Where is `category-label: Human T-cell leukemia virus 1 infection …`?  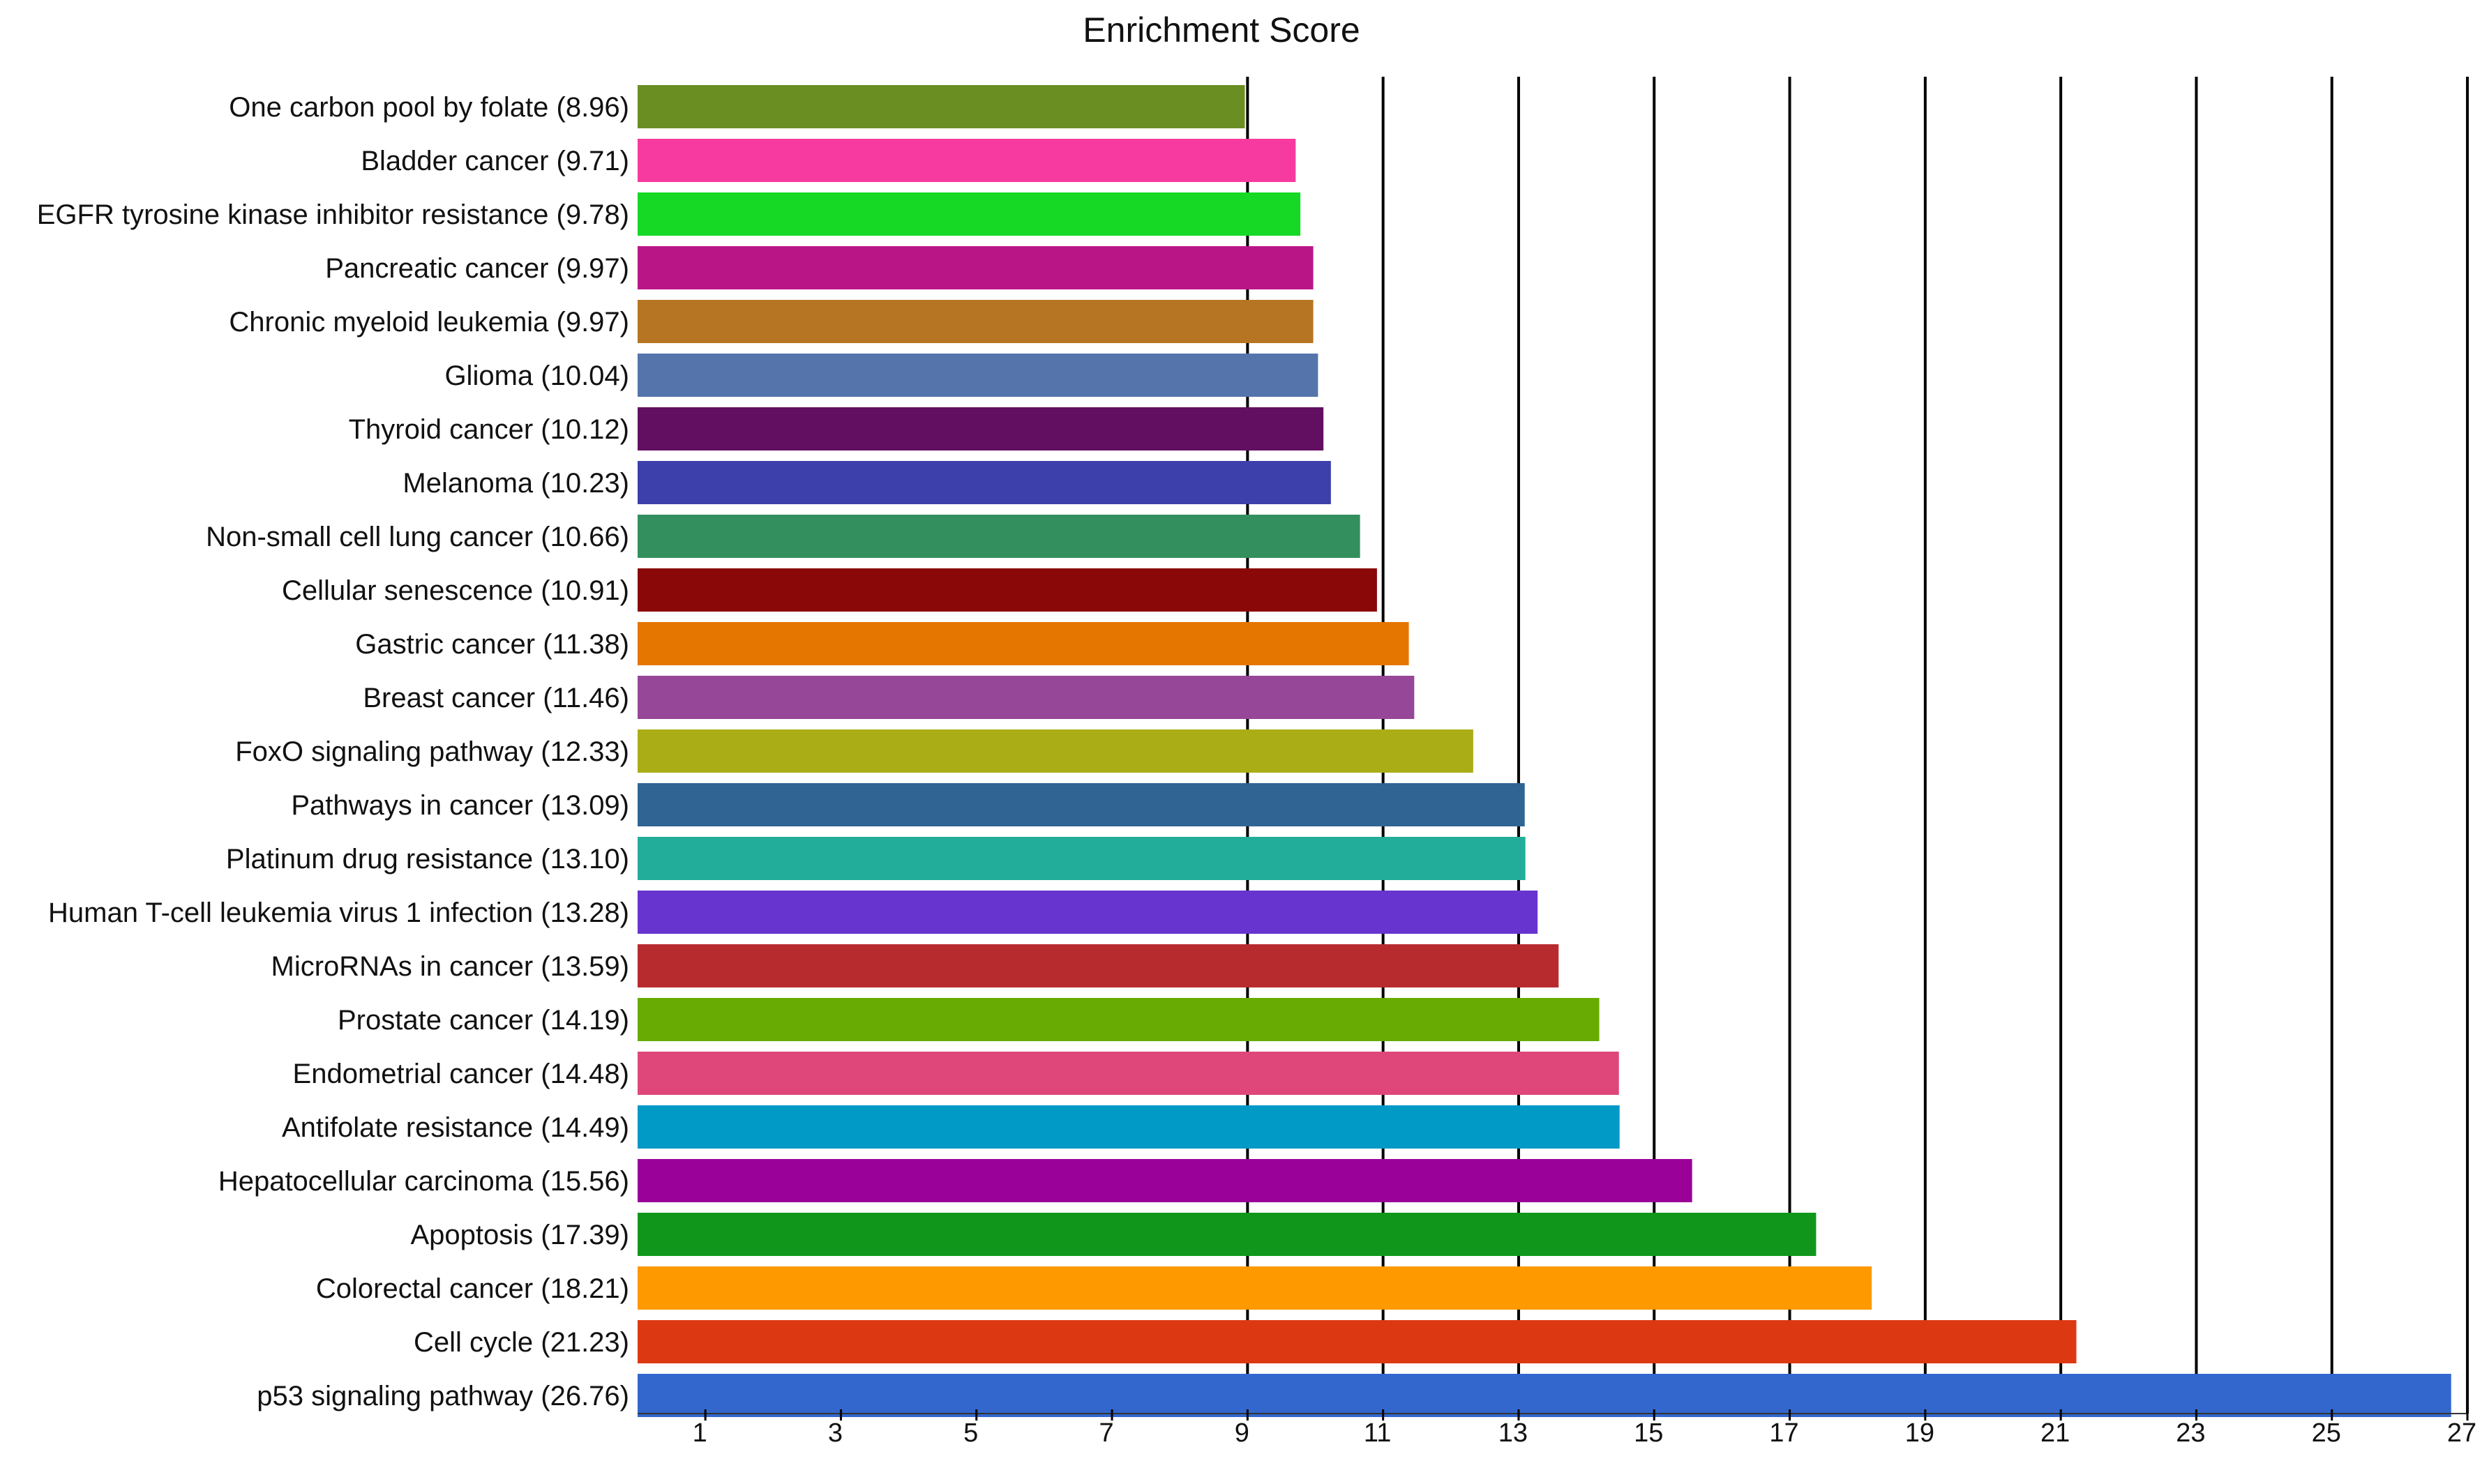
category-label: Human T-cell leukemia virus 1 infection … is located at coordinates (338, 913).